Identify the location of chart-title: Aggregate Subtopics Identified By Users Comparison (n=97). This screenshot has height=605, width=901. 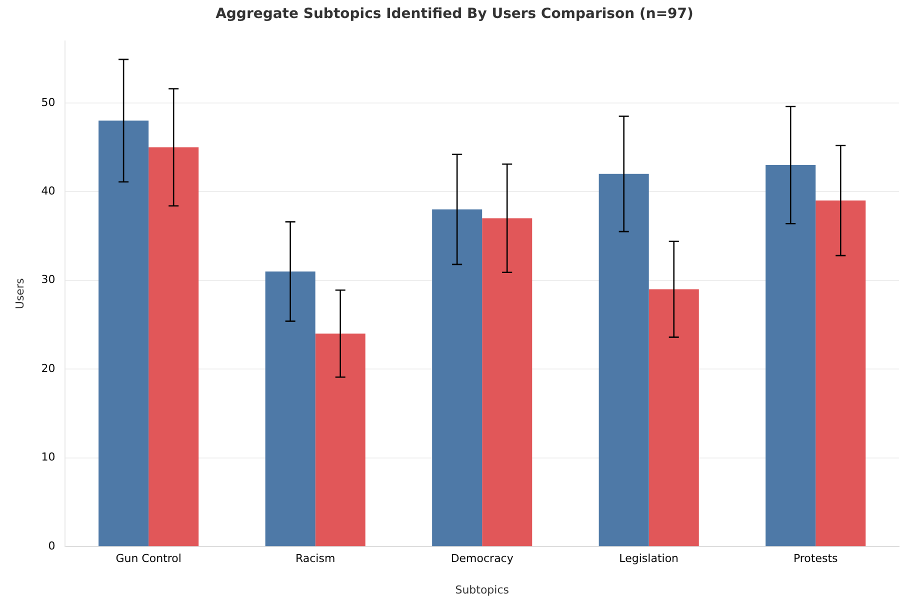
(455, 14).